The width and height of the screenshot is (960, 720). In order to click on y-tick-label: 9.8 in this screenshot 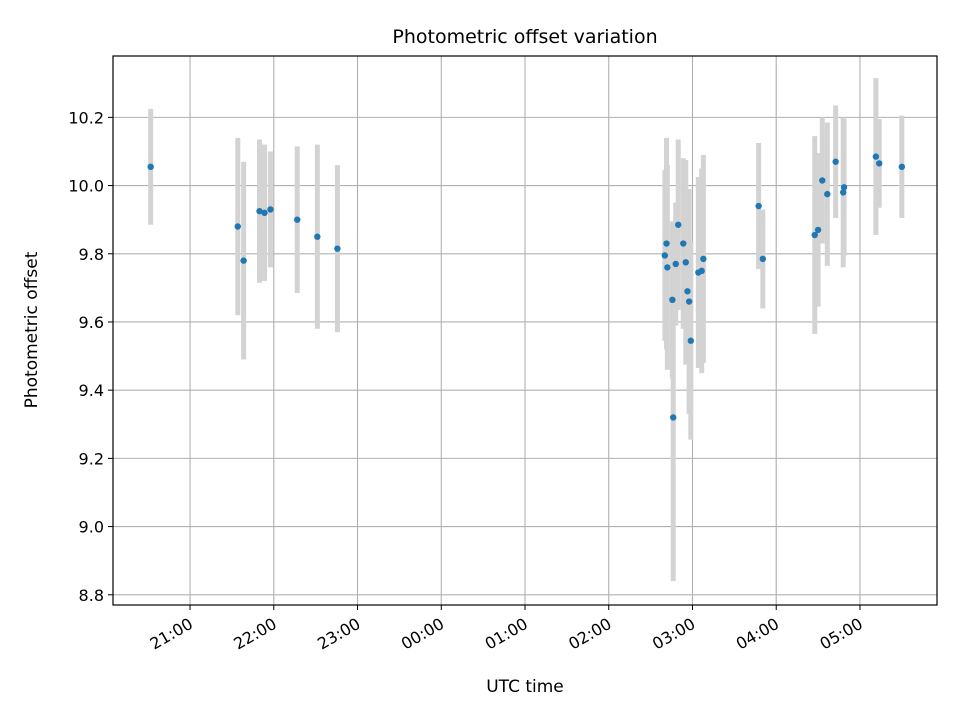, I will do `click(91, 254)`.